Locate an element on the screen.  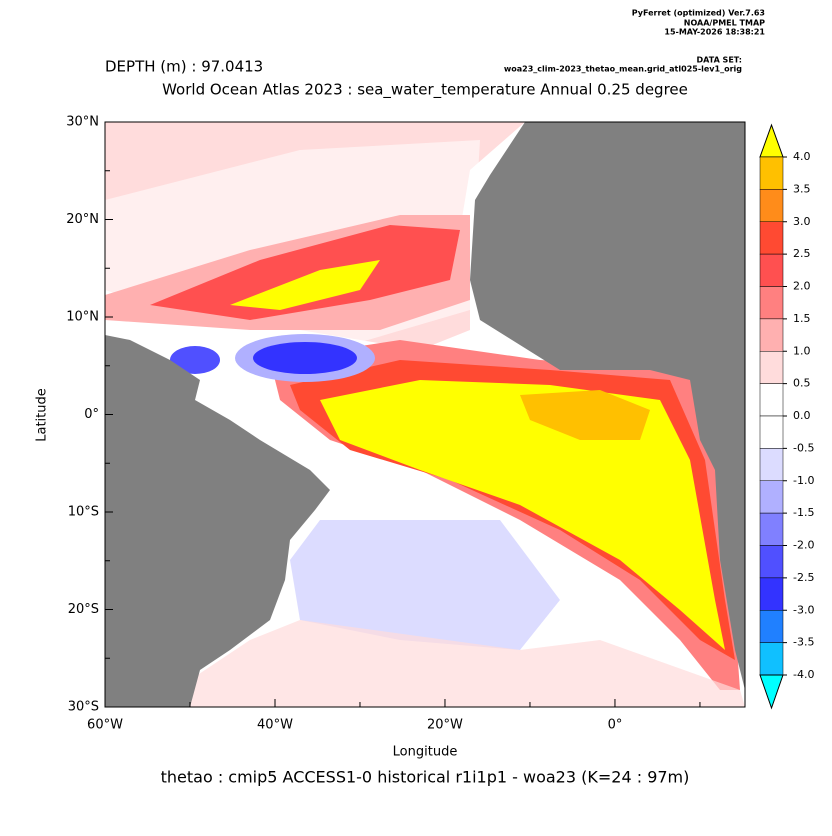
y-tick-label: 10°N is located at coordinates (82, 317).